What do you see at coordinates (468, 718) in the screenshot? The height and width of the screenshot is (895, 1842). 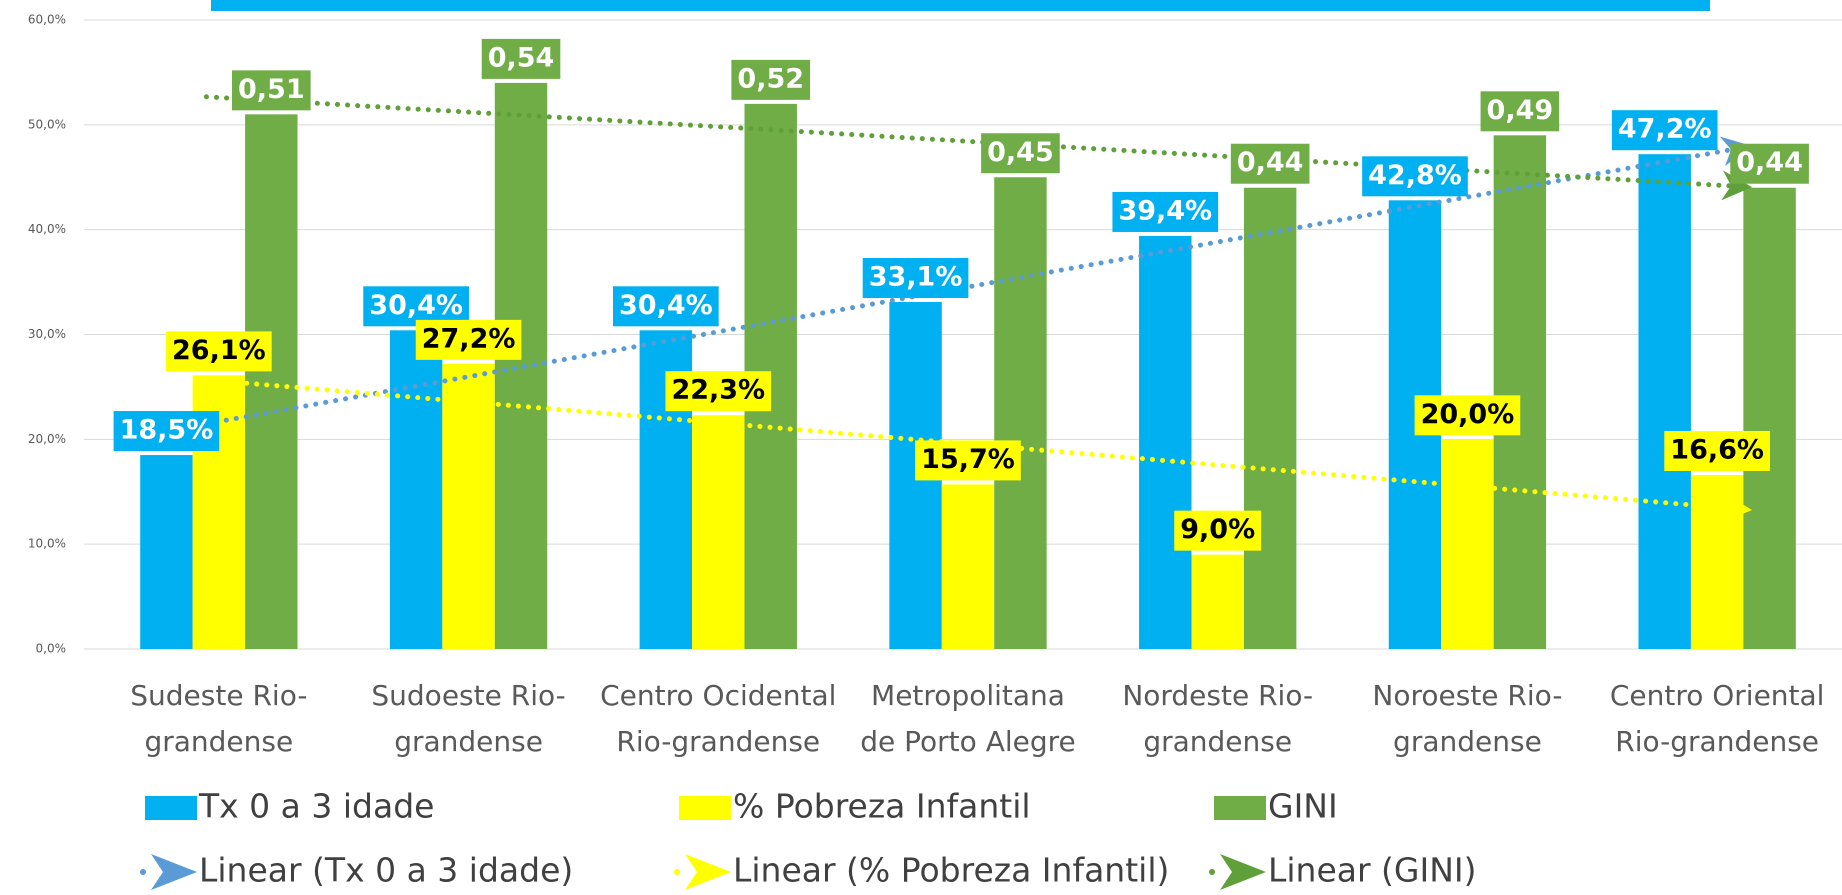 I see `x-tick-label: Sudoeste Rio-grandense` at bounding box center [468, 718].